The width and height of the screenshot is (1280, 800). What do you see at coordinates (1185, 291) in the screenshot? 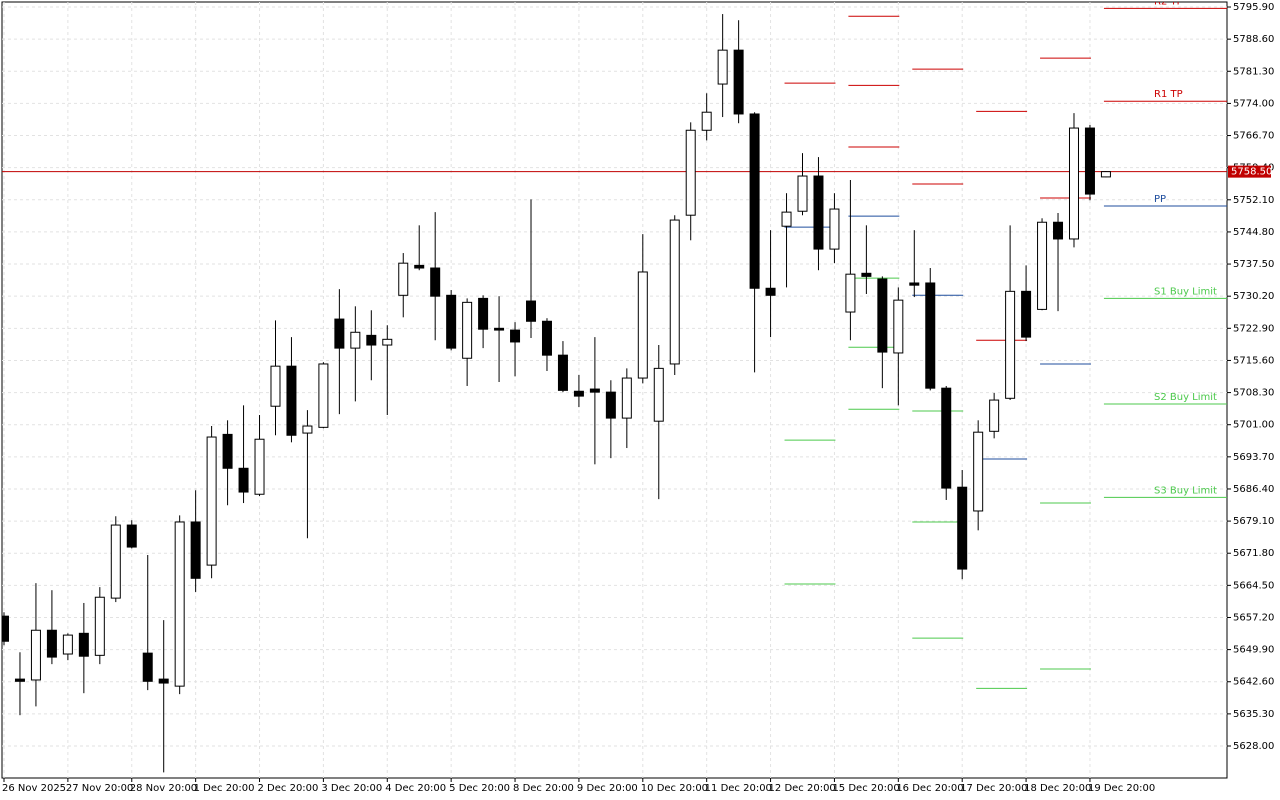
I see `level-label: S1 Buy Limit` at bounding box center [1185, 291].